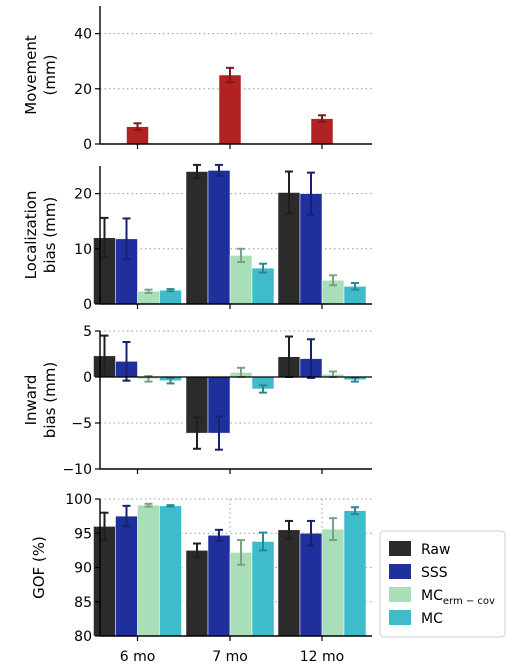 This screenshot has width=510, height=671. I want to click on y-axis-label-line: GOF (%), so click(39, 567).